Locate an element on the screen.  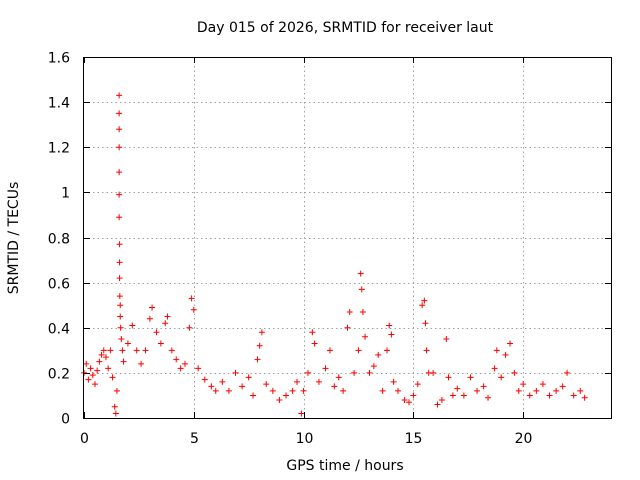
x-axis-label: GPS time / hours is located at coordinates (344, 466).